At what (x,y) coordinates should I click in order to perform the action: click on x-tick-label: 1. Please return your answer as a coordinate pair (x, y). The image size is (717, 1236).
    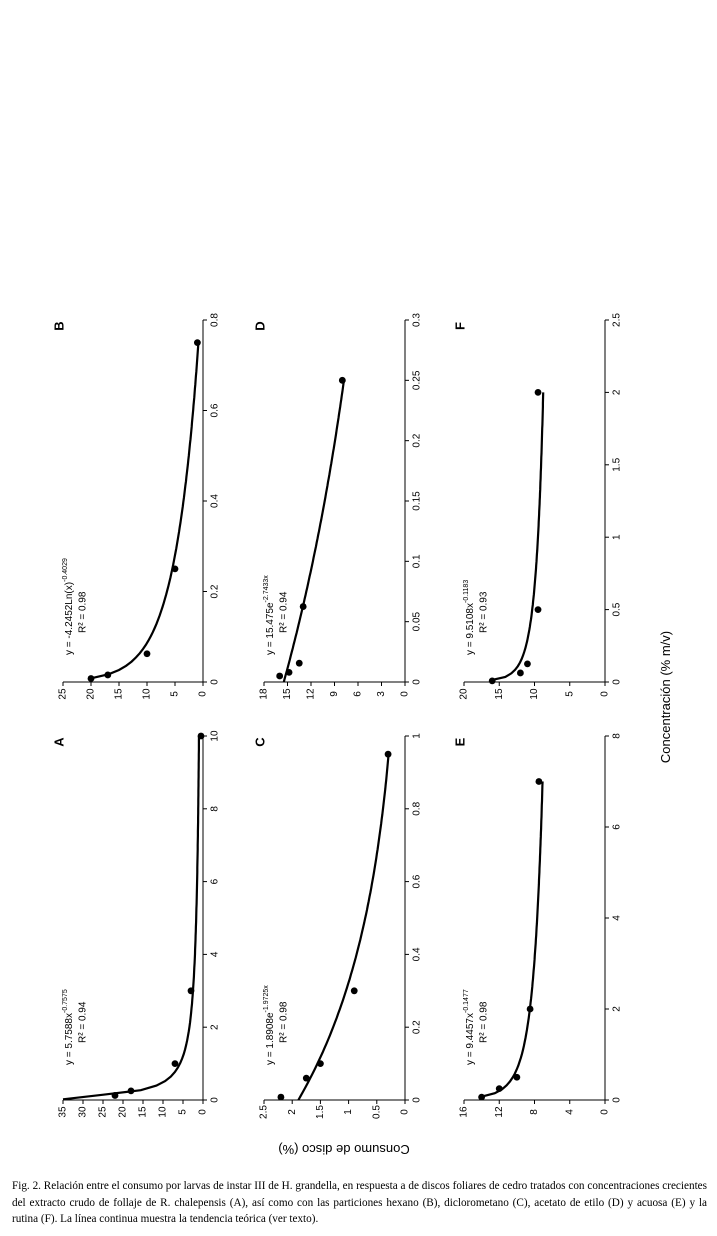
    Looking at the image, I should click on (617, 537).